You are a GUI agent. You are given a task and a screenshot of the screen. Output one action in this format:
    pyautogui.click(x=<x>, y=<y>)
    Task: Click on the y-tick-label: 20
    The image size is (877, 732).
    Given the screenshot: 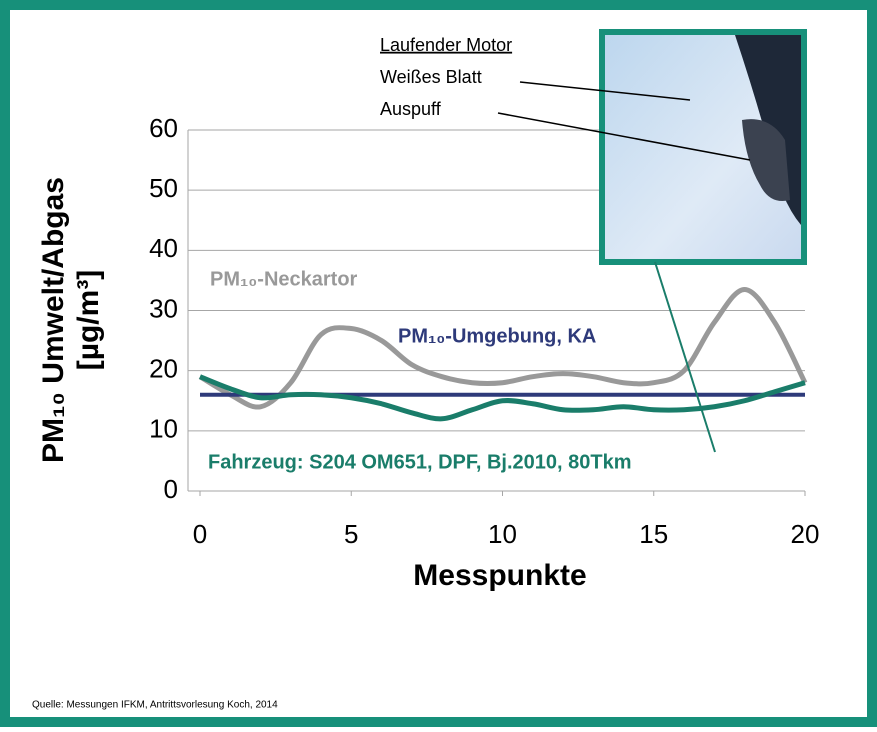 What is the action you would take?
    pyautogui.click(x=163, y=369)
    